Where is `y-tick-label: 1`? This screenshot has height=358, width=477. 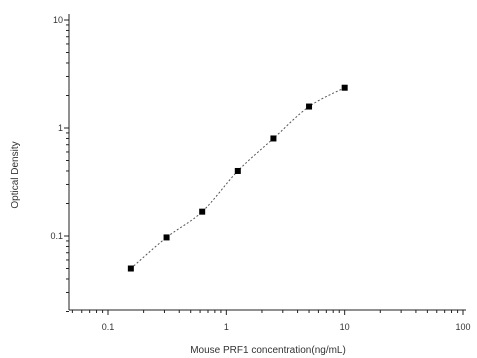
y-tick-label: 1 is located at coordinates (60, 128).